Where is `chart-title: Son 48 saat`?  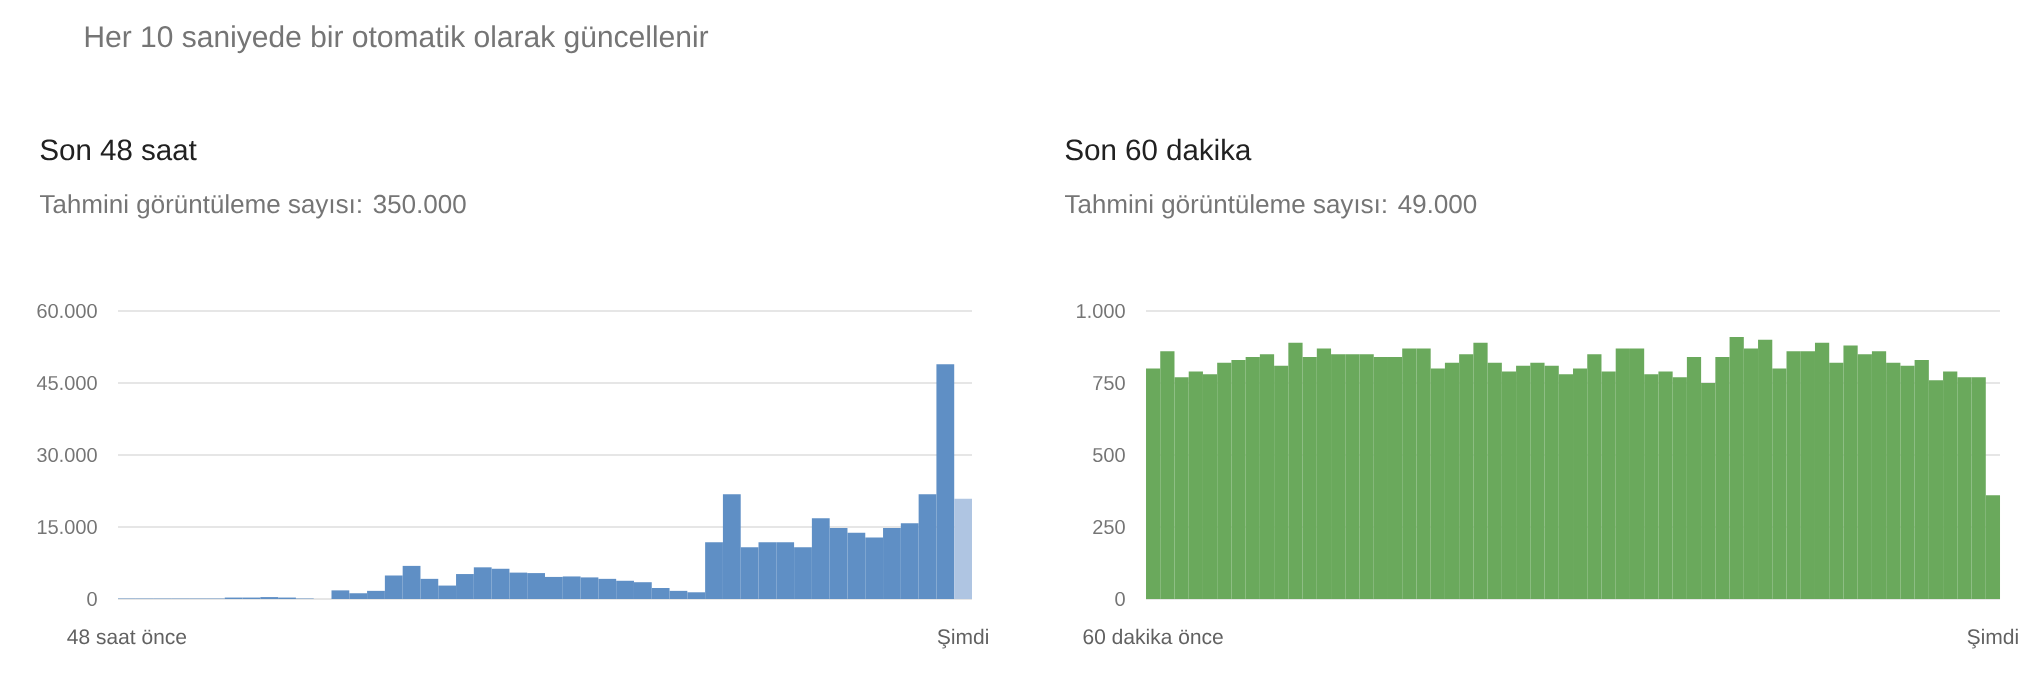
chart-title: Son 48 saat is located at coordinates (118, 150).